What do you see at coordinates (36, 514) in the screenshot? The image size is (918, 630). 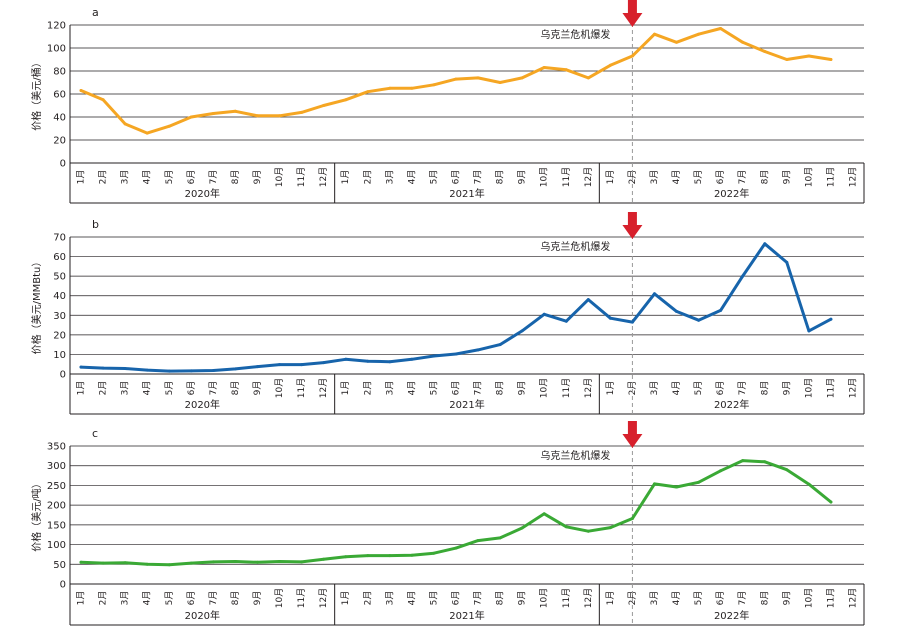 I see `y-axis-label: 价格（美元/吨）` at bounding box center [36, 514].